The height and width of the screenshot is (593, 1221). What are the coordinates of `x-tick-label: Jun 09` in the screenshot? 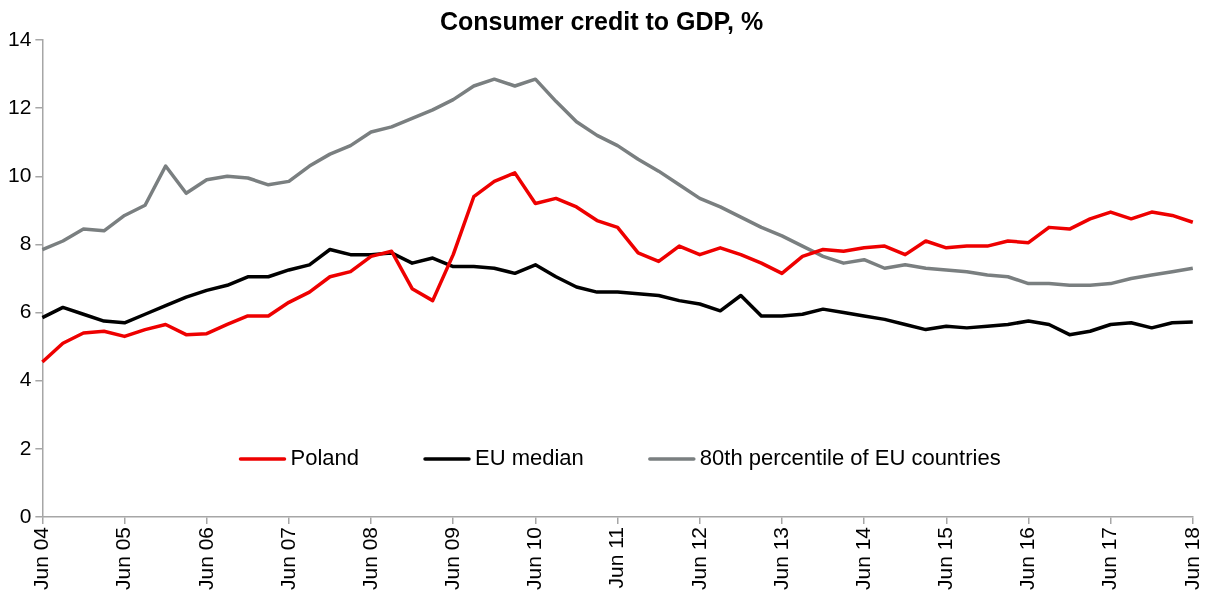 It's located at (452, 558).